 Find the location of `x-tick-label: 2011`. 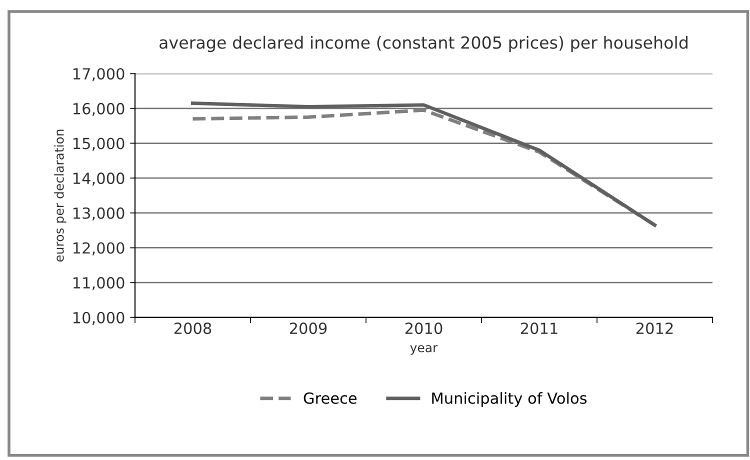

x-tick-label: 2011 is located at coordinates (539, 328).